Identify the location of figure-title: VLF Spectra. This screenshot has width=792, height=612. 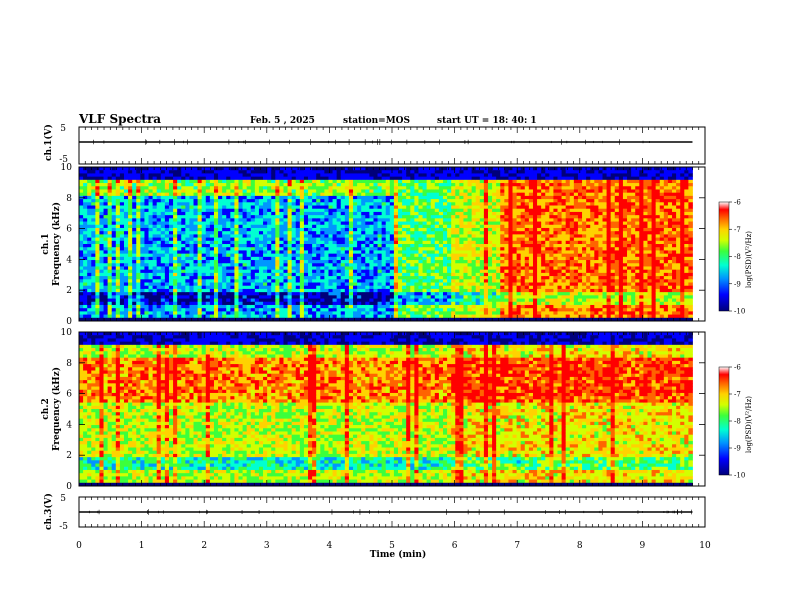
(119, 119).